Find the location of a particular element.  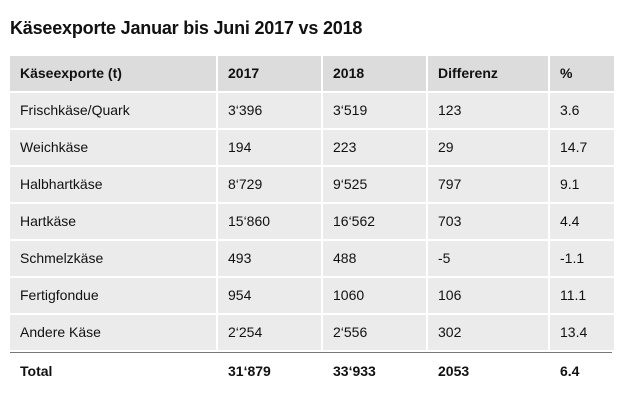

table-cell: 493 is located at coordinates (269, 258).